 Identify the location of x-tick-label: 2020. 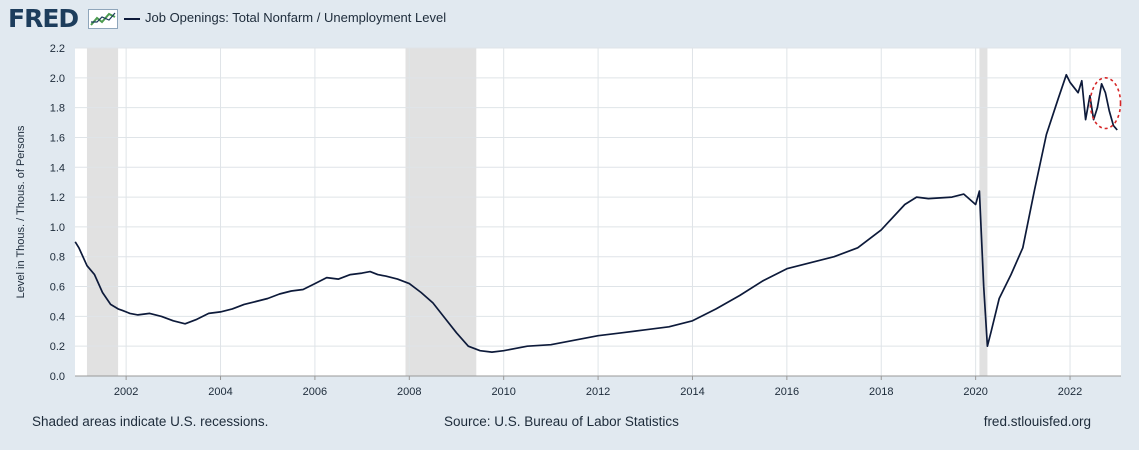
(975, 392).